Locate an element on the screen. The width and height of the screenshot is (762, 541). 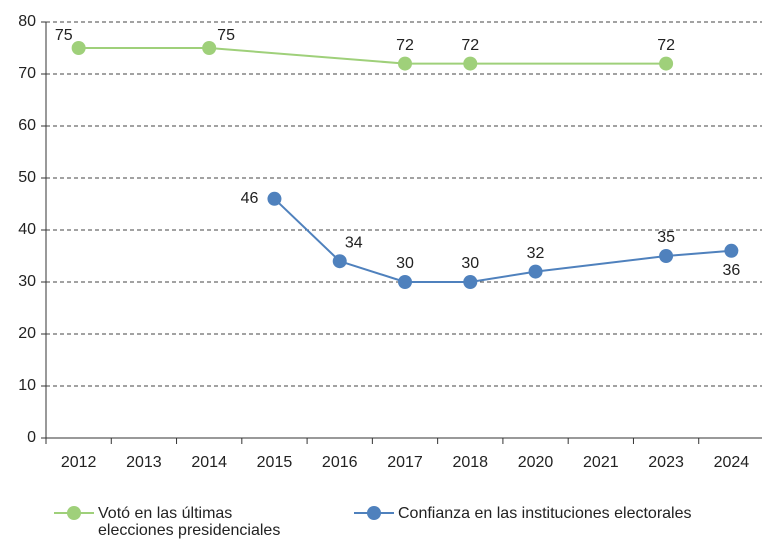
x-tick-label: 2016 is located at coordinates (340, 462).